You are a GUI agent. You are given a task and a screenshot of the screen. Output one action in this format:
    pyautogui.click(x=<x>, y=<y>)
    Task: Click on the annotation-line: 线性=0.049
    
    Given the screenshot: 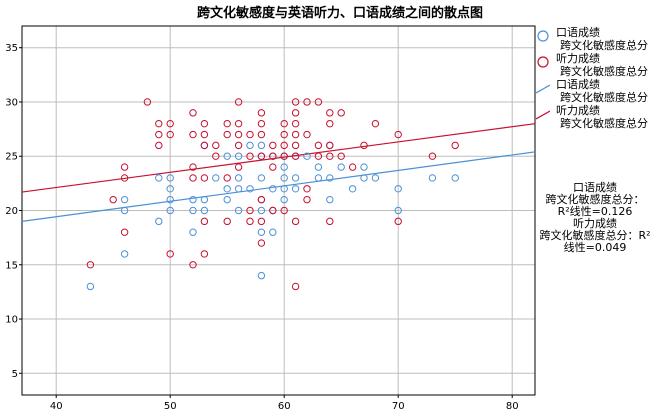 What is the action you would take?
    pyautogui.click(x=595, y=247)
    